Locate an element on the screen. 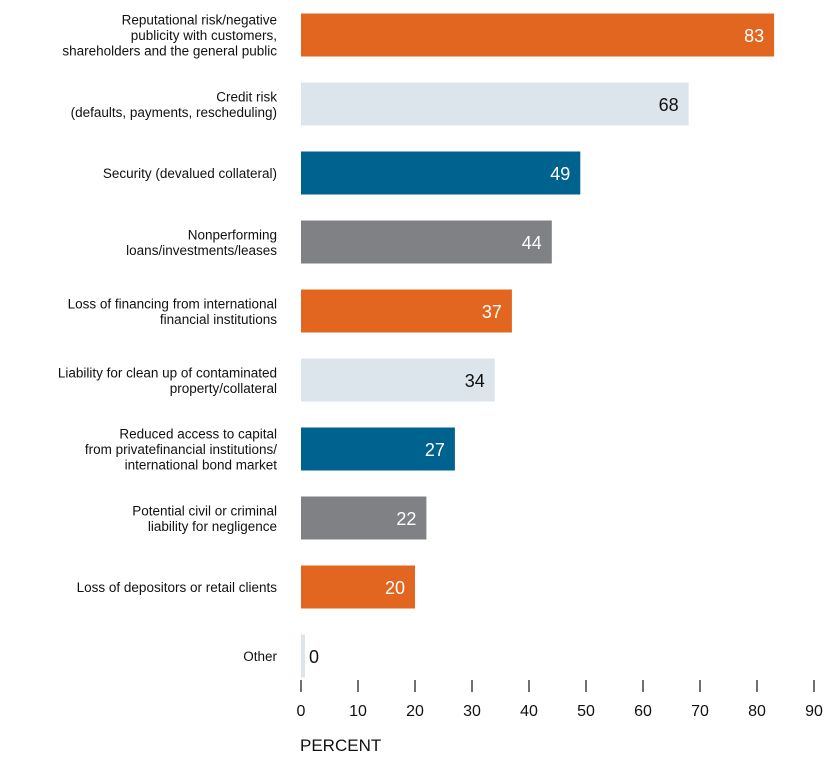 This screenshot has width=825, height=778. value-label: 34 is located at coordinates (475, 381).